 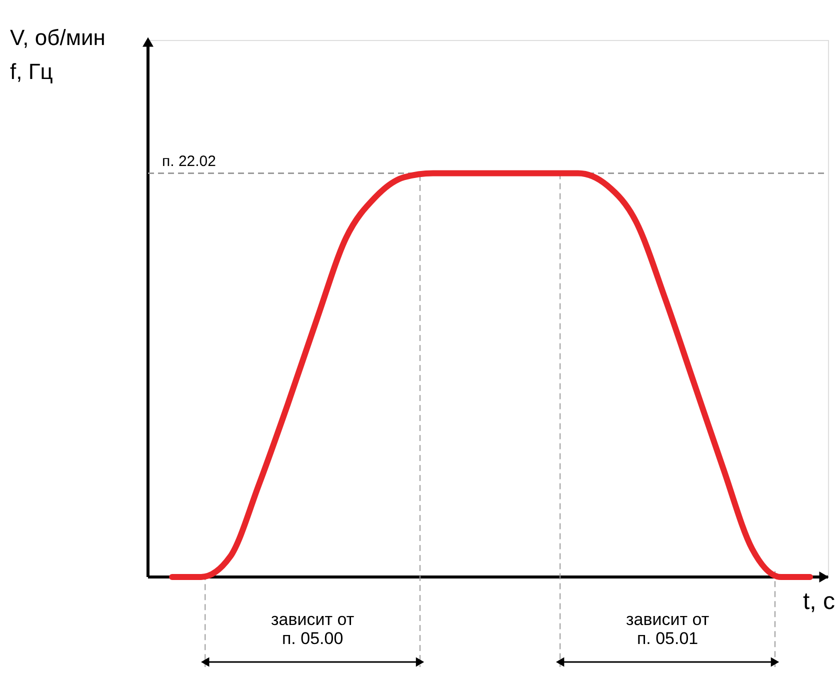 I want to click on text: зависит от п. 05.01, so click(x=668, y=629).